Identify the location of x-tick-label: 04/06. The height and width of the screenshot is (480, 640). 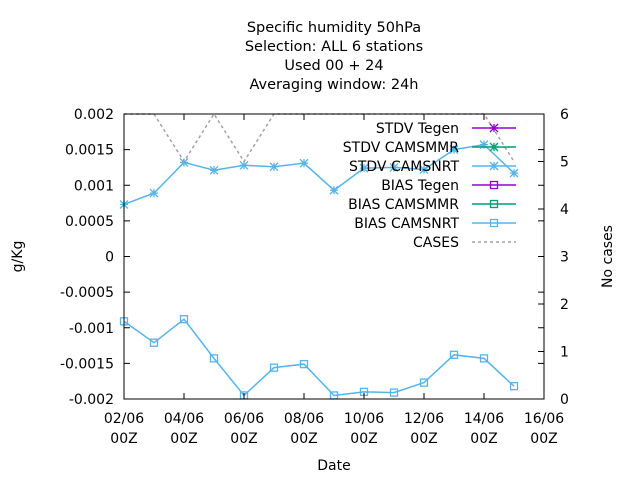
(184, 419).